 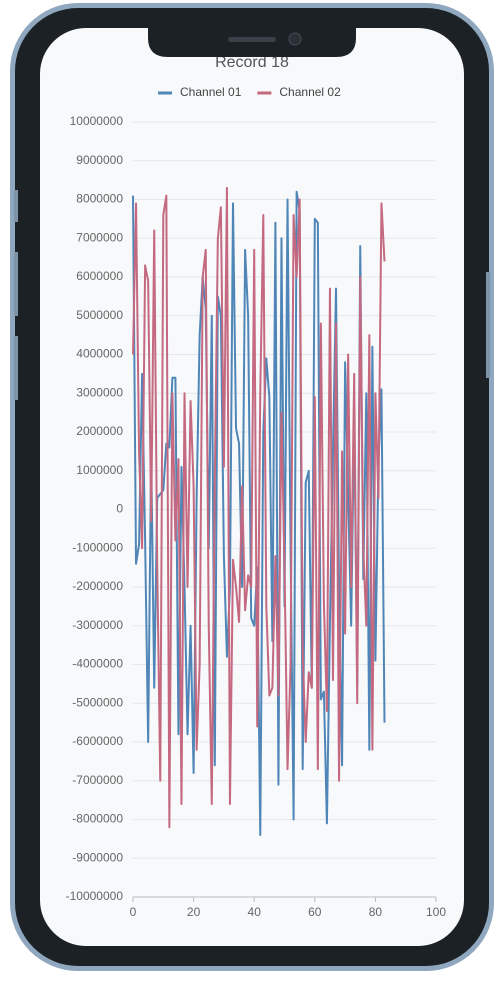 I want to click on y-tick-label: -1000000, so click(x=97, y=547).